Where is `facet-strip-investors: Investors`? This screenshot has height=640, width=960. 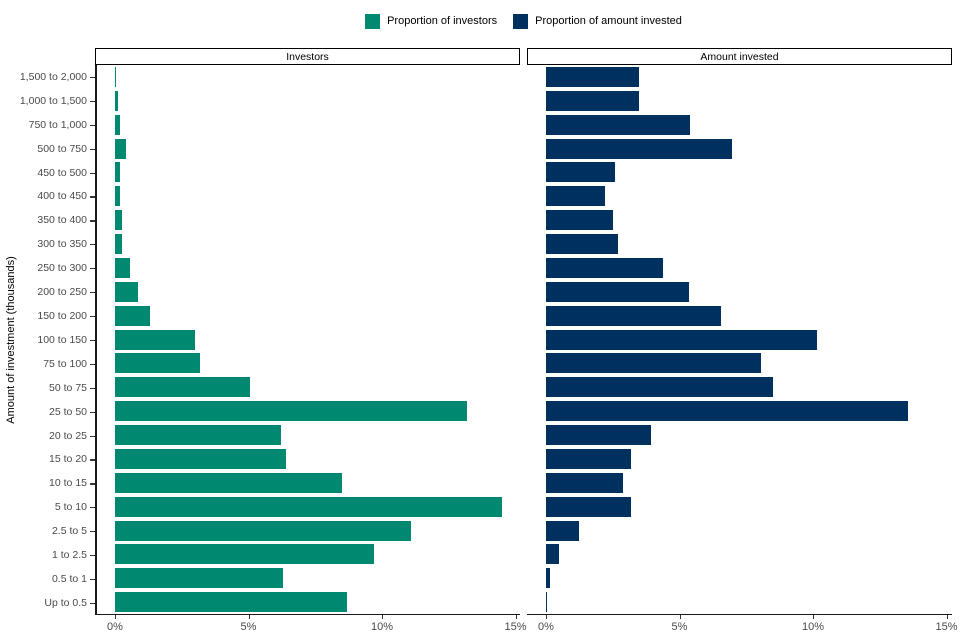
facet-strip-investors: Investors is located at coordinates (307, 56).